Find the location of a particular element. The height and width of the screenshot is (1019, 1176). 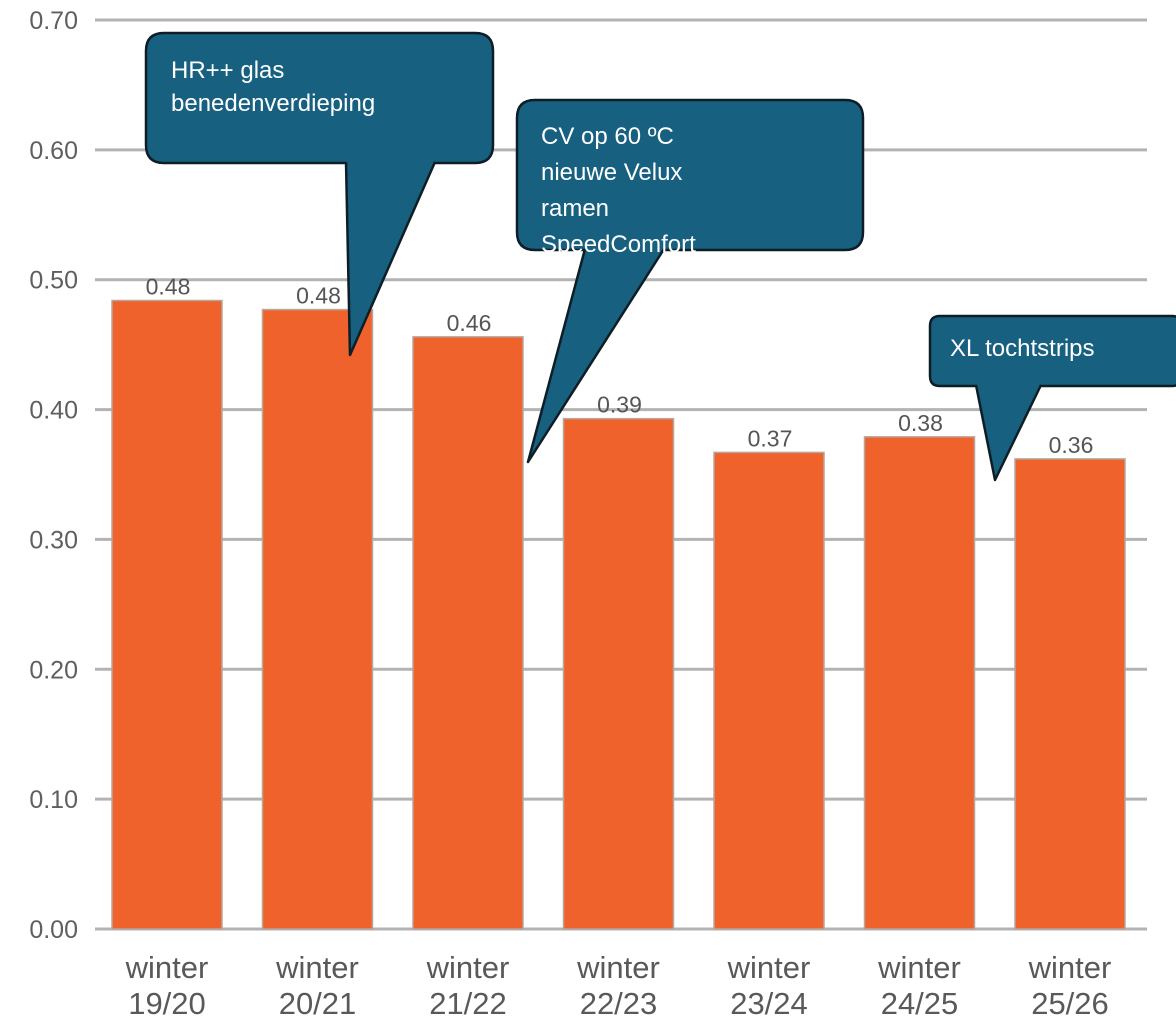

x-tick-label: 24/25 is located at coordinates (920, 1002).